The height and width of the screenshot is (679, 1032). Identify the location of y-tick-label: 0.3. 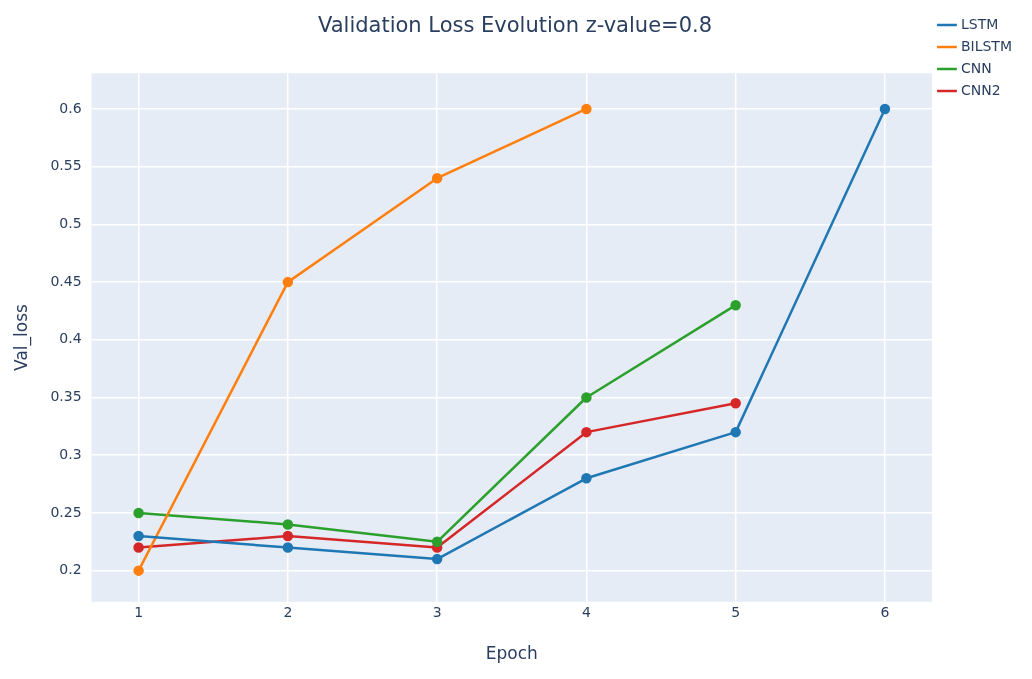
(70, 453).